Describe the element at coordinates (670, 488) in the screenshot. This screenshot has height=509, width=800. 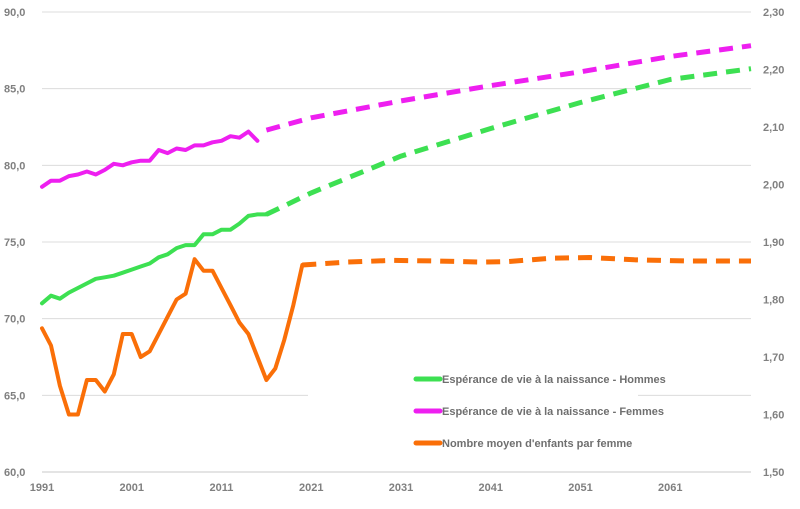
I see `x-tick-label: 2061` at that location.